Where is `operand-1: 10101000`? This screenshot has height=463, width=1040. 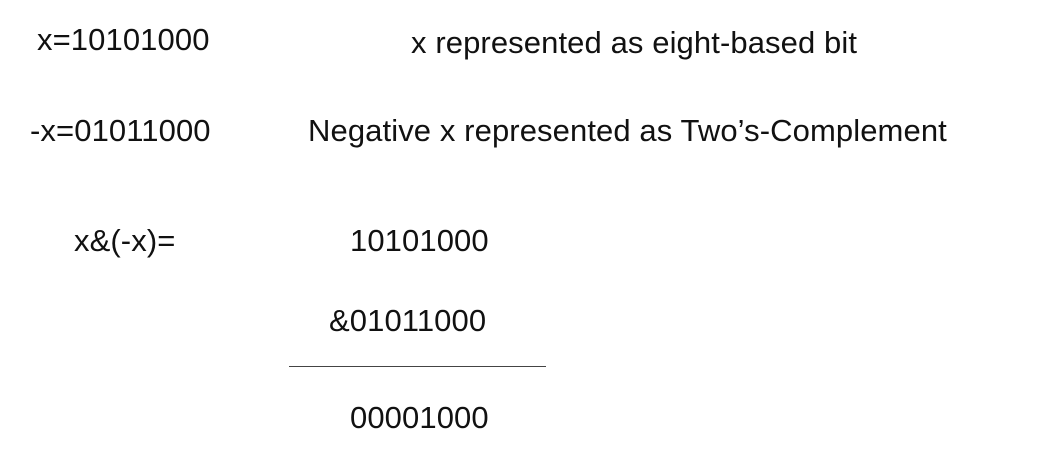 operand-1: 10101000 is located at coordinates (419, 240).